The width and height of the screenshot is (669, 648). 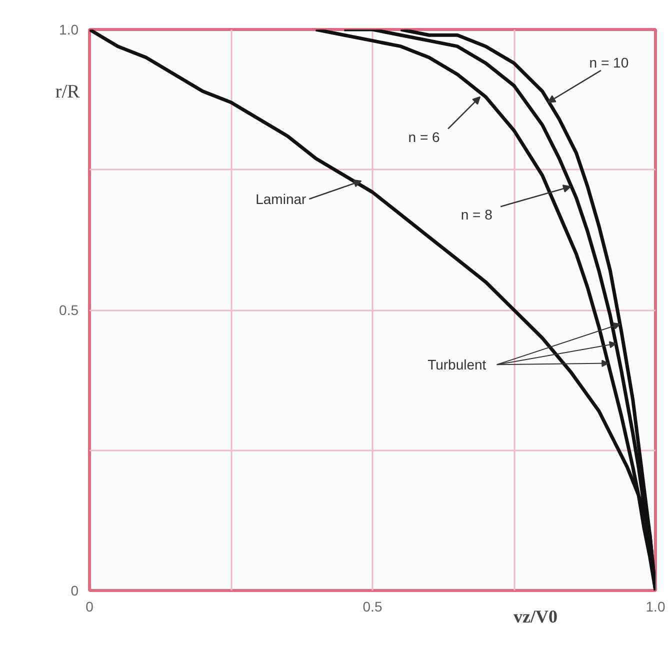 I want to click on annotation: n = 6, so click(x=424, y=136).